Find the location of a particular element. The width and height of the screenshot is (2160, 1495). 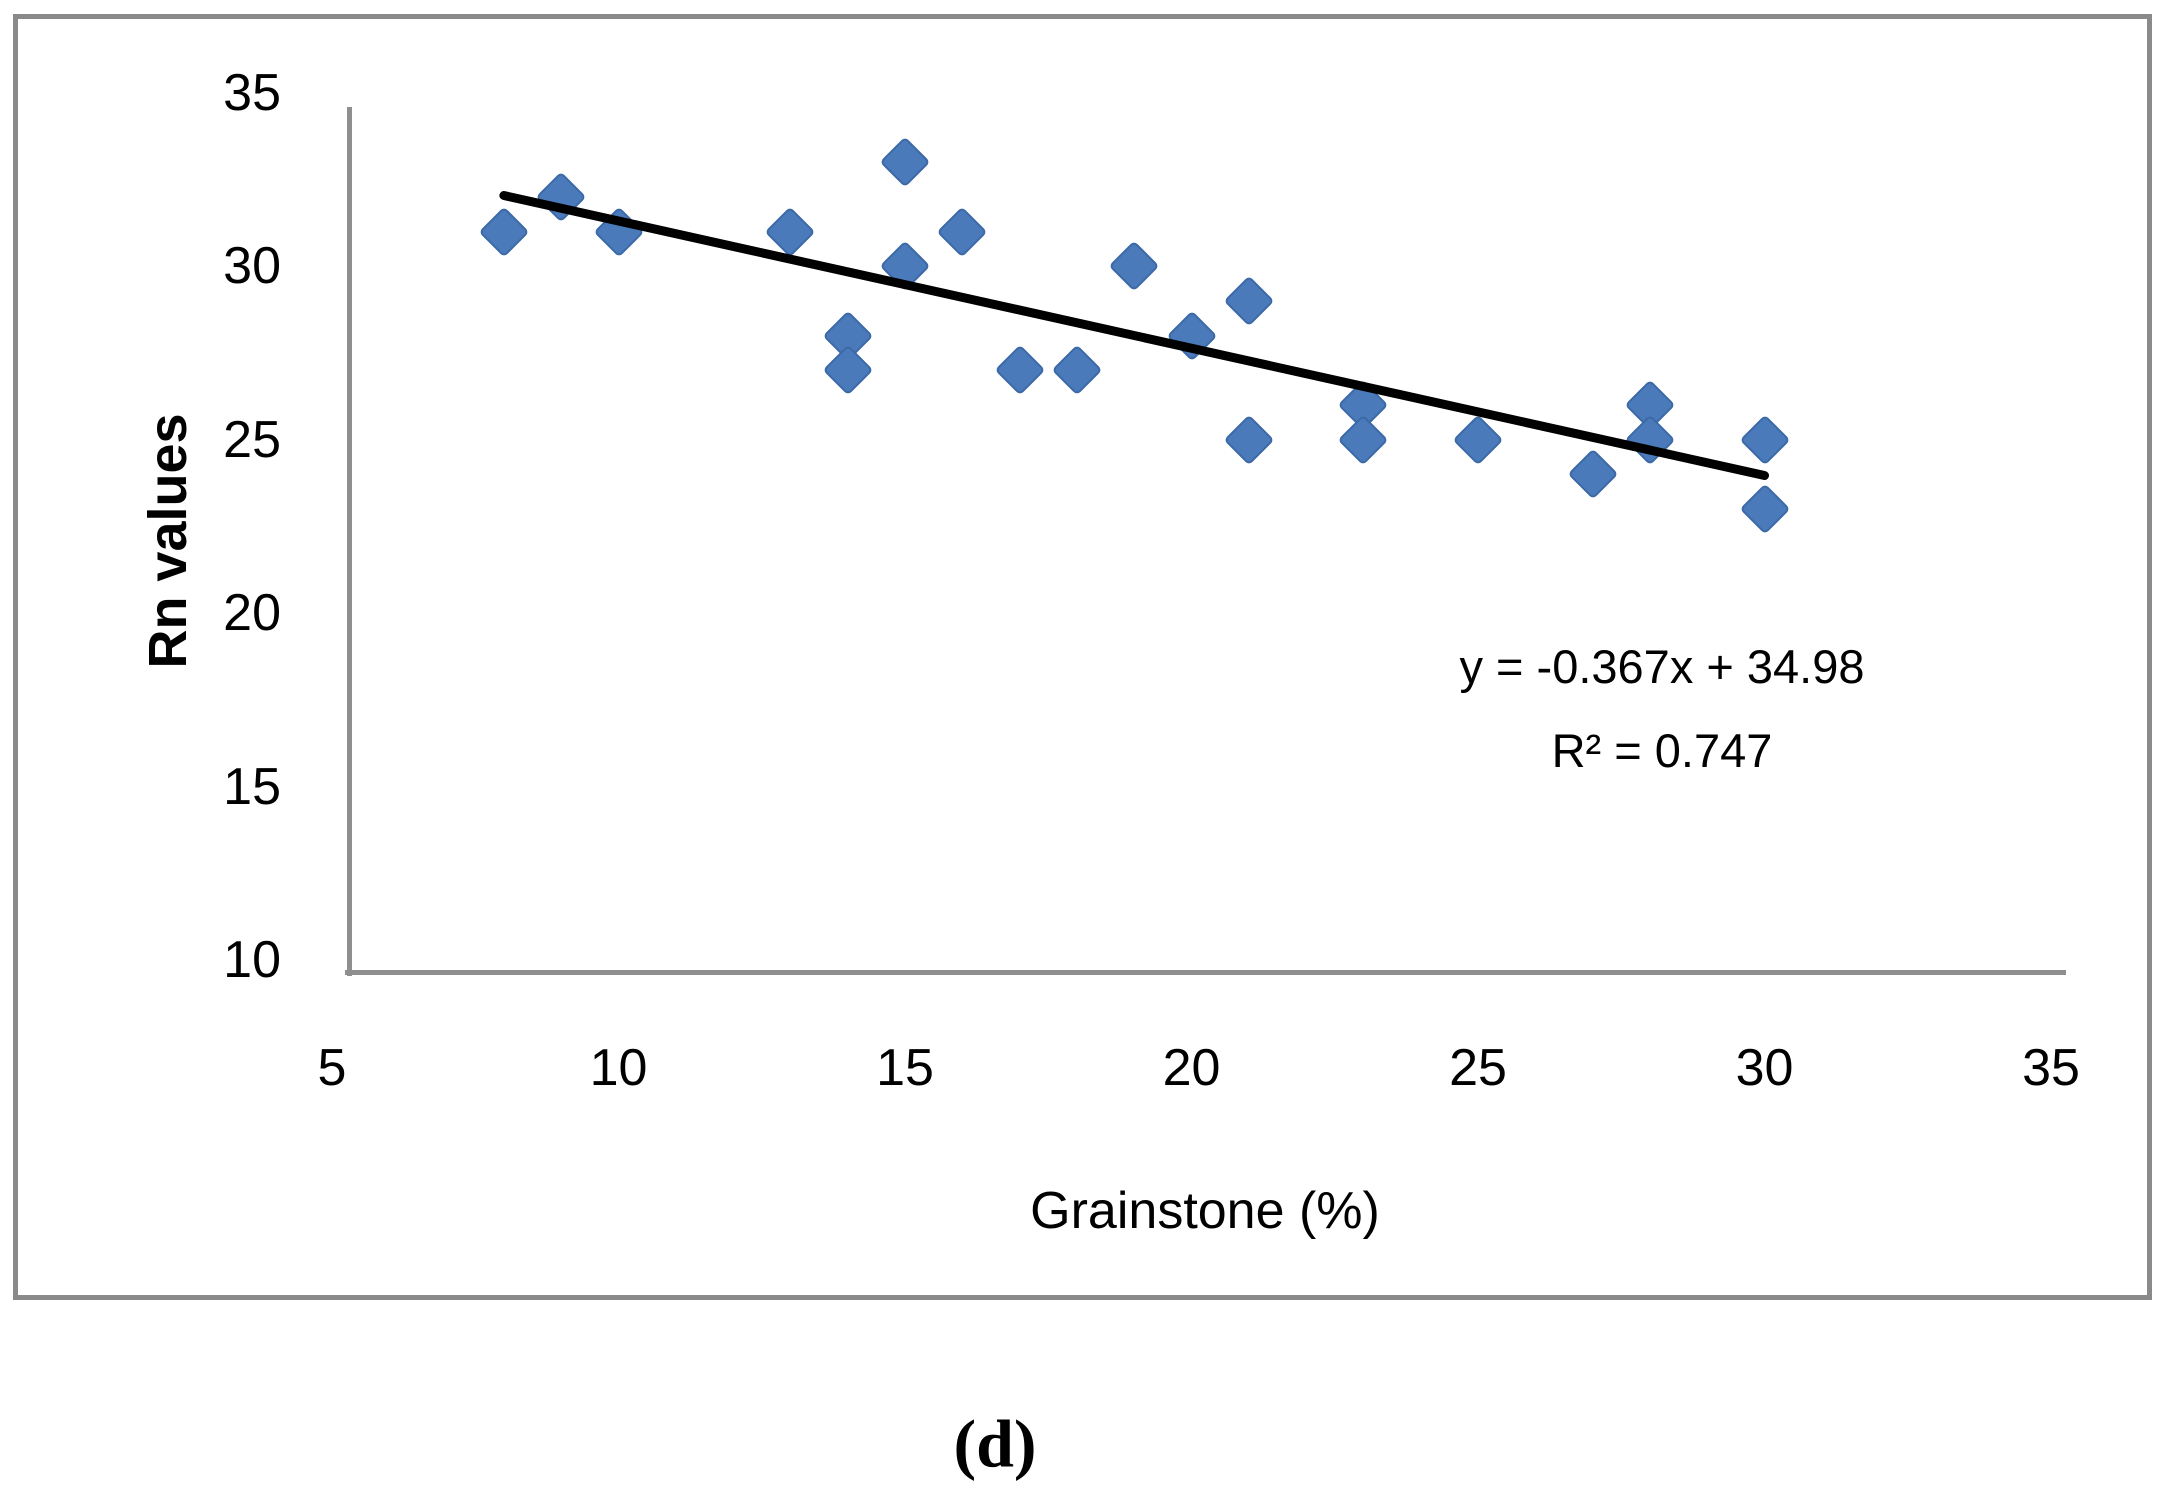

x-axis-title: Grainstone (%) is located at coordinates (1205, 1211).